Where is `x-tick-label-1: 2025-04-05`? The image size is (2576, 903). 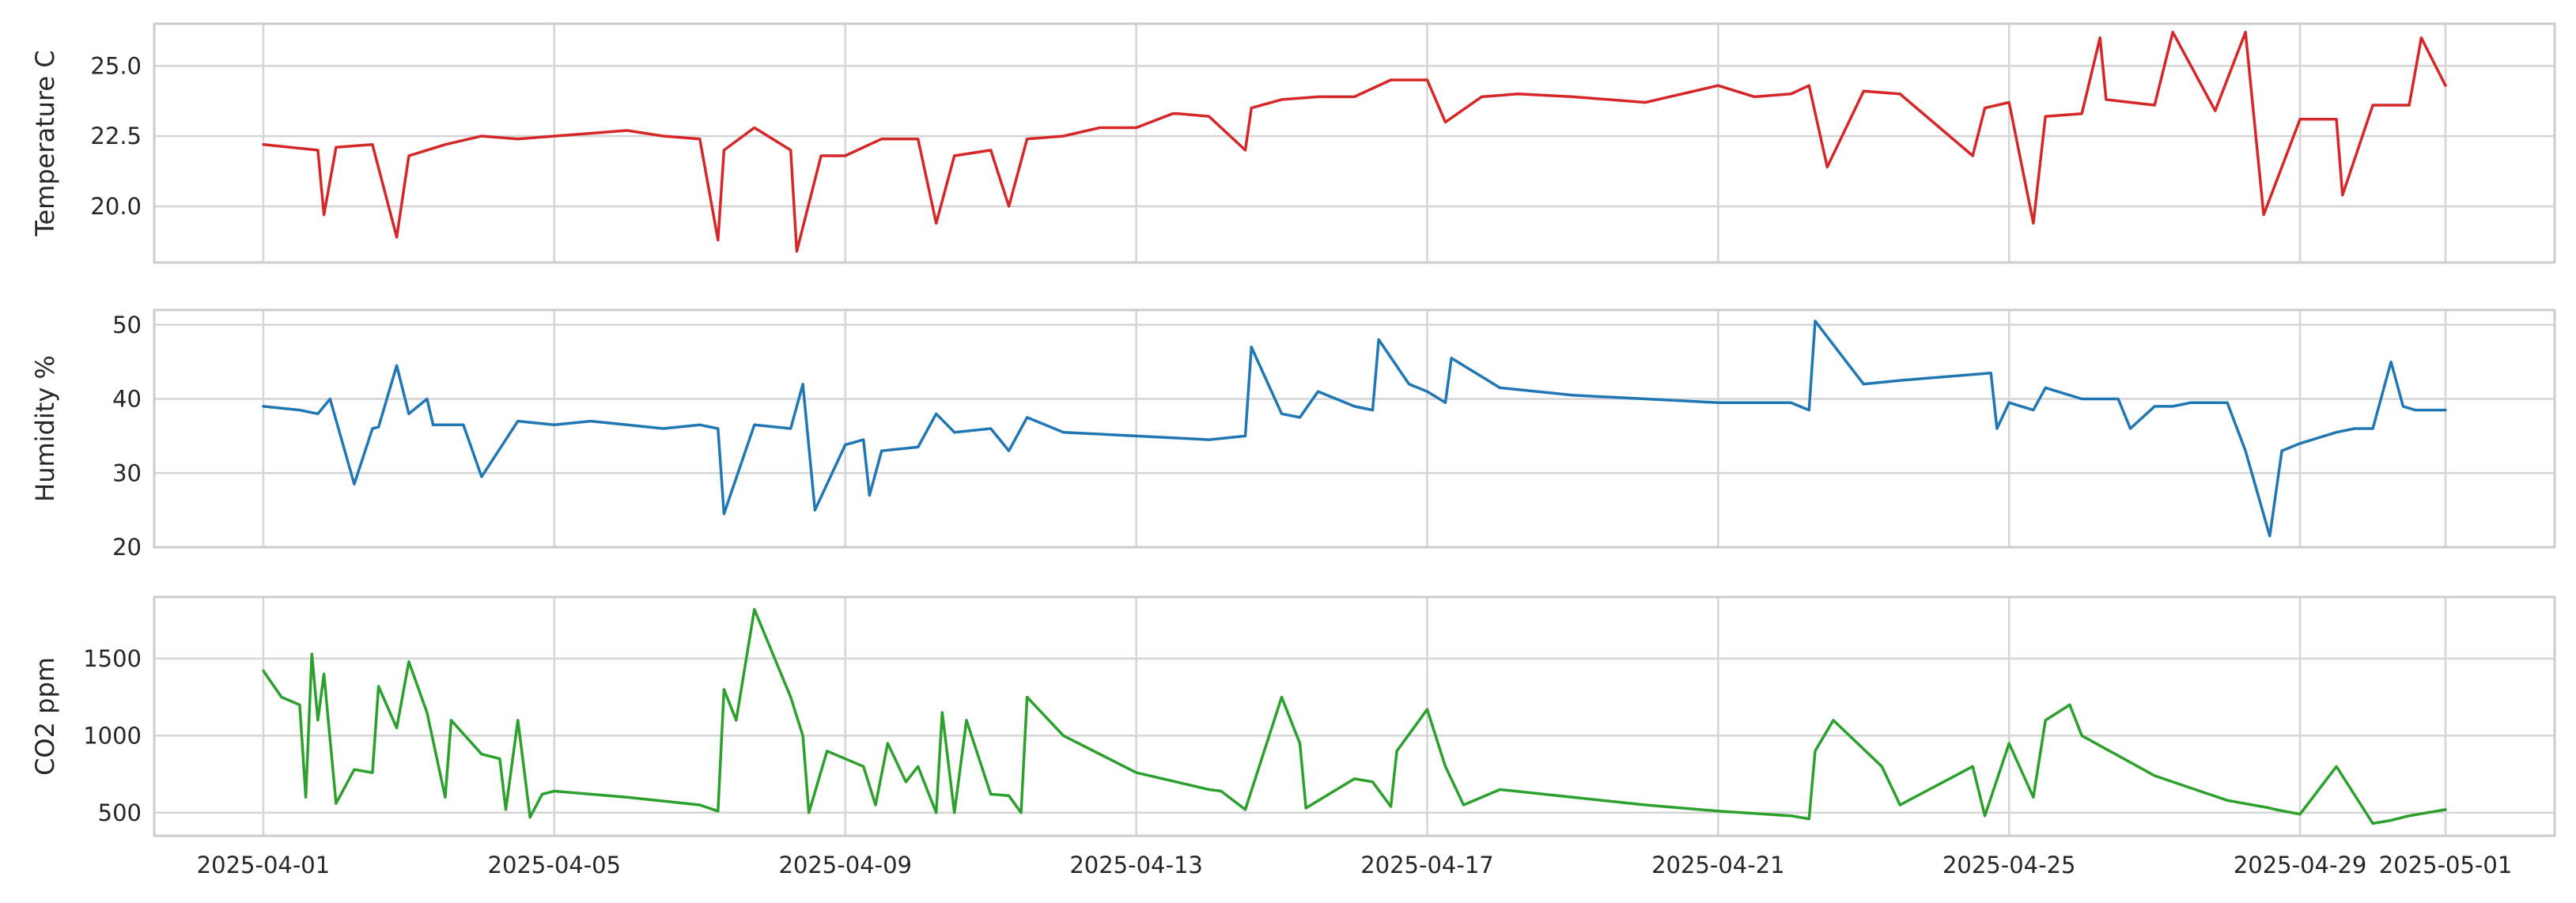
x-tick-label-1: 2025-04-05 is located at coordinates (555, 865).